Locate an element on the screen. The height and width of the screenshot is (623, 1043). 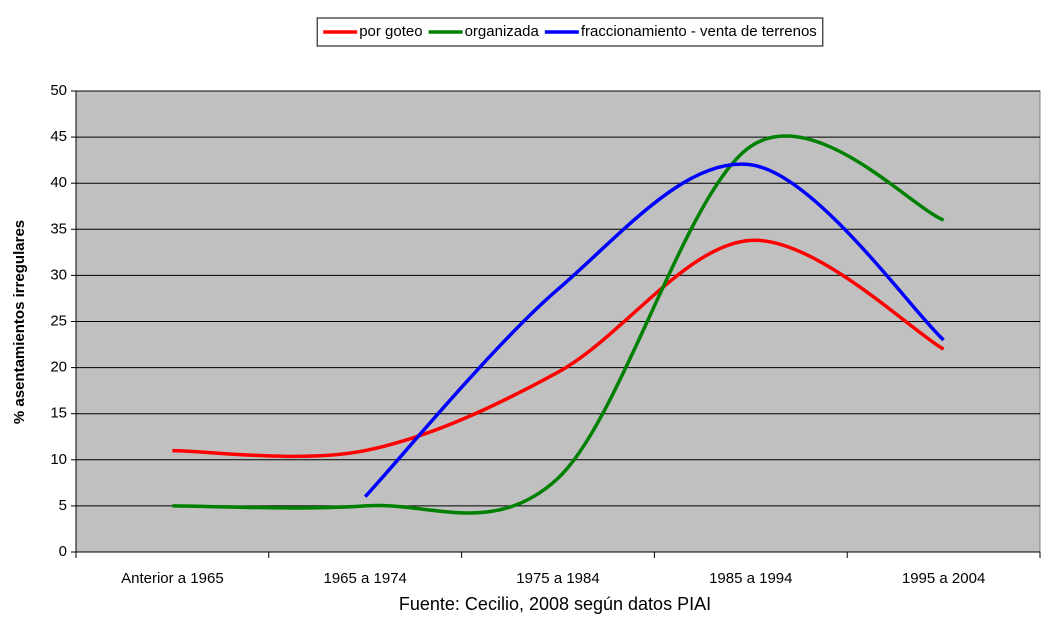
y-tick-label: 0 is located at coordinates (63, 551).